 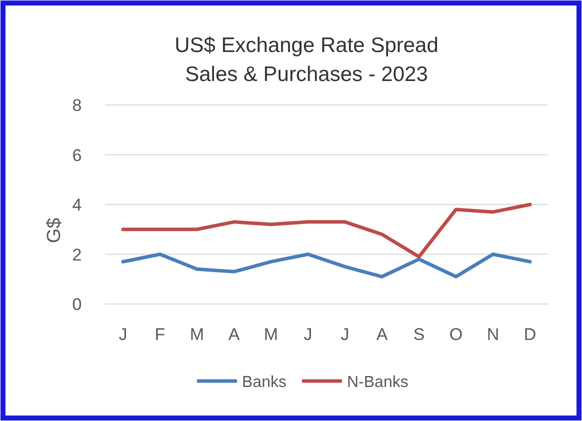 I want to click on x-tick-label: F, so click(x=160, y=334).